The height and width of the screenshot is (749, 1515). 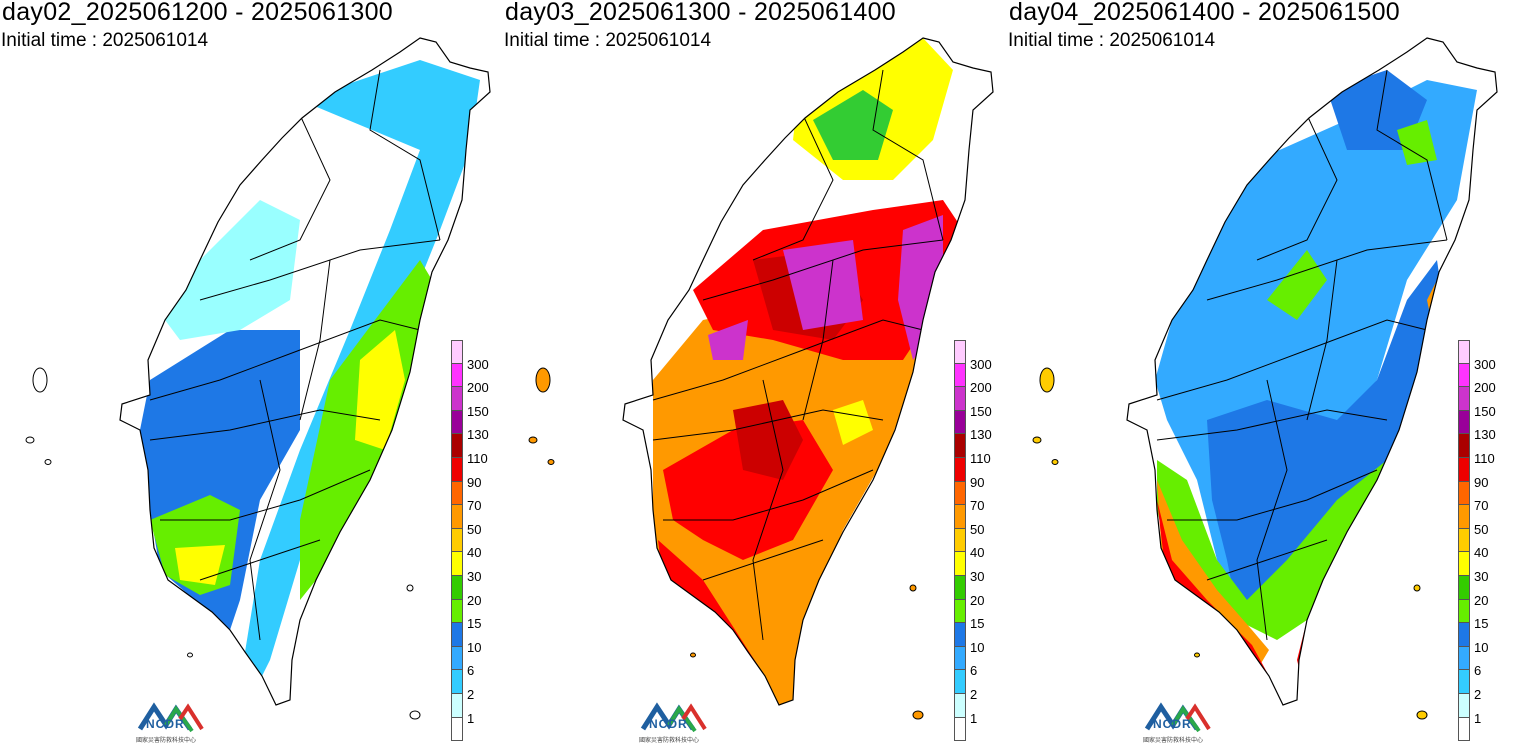 I want to click on colorbar-level-label: 200, so click(x=1485, y=388).